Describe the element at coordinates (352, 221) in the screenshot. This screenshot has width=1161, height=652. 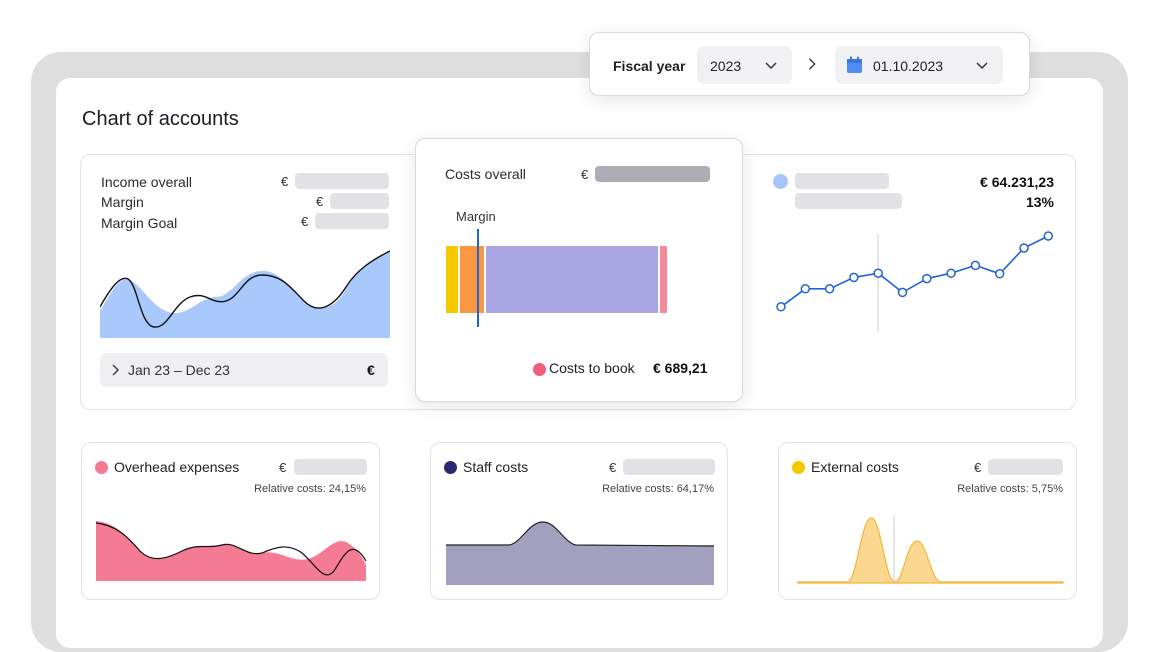
I see `margin-goal-value-placeholder` at that location.